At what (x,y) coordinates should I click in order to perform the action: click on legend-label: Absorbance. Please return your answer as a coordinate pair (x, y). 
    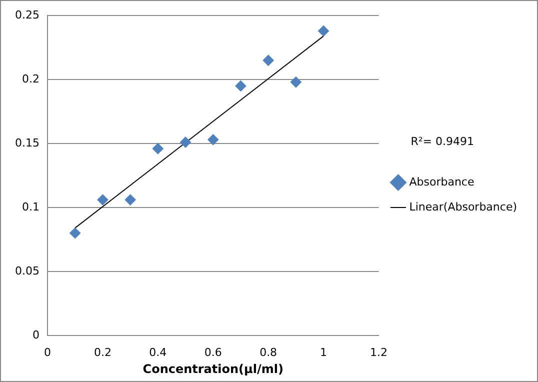
    Looking at the image, I should click on (441, 181).